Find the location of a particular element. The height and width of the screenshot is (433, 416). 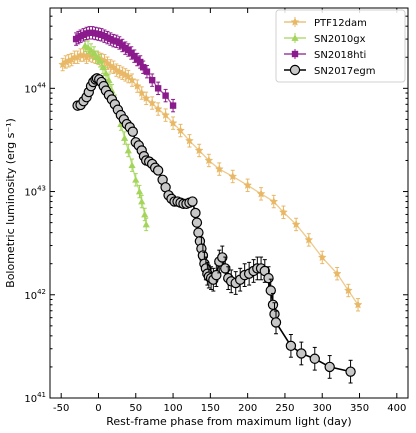

legend-label: SN2010gx is located at coordinates (340, 39).